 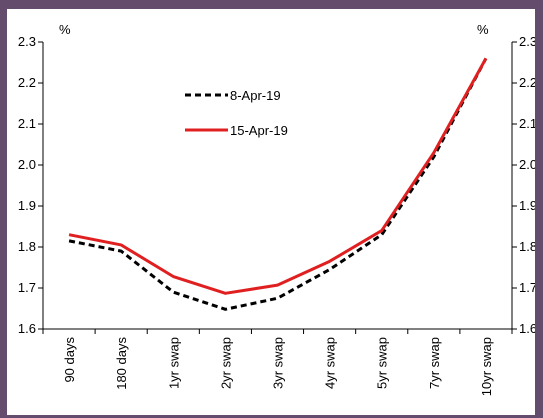 What do you see at coordinates (486, 366) in the screenshot?
I see `category-label: 10yr swap` at bounding box center [486, 366].